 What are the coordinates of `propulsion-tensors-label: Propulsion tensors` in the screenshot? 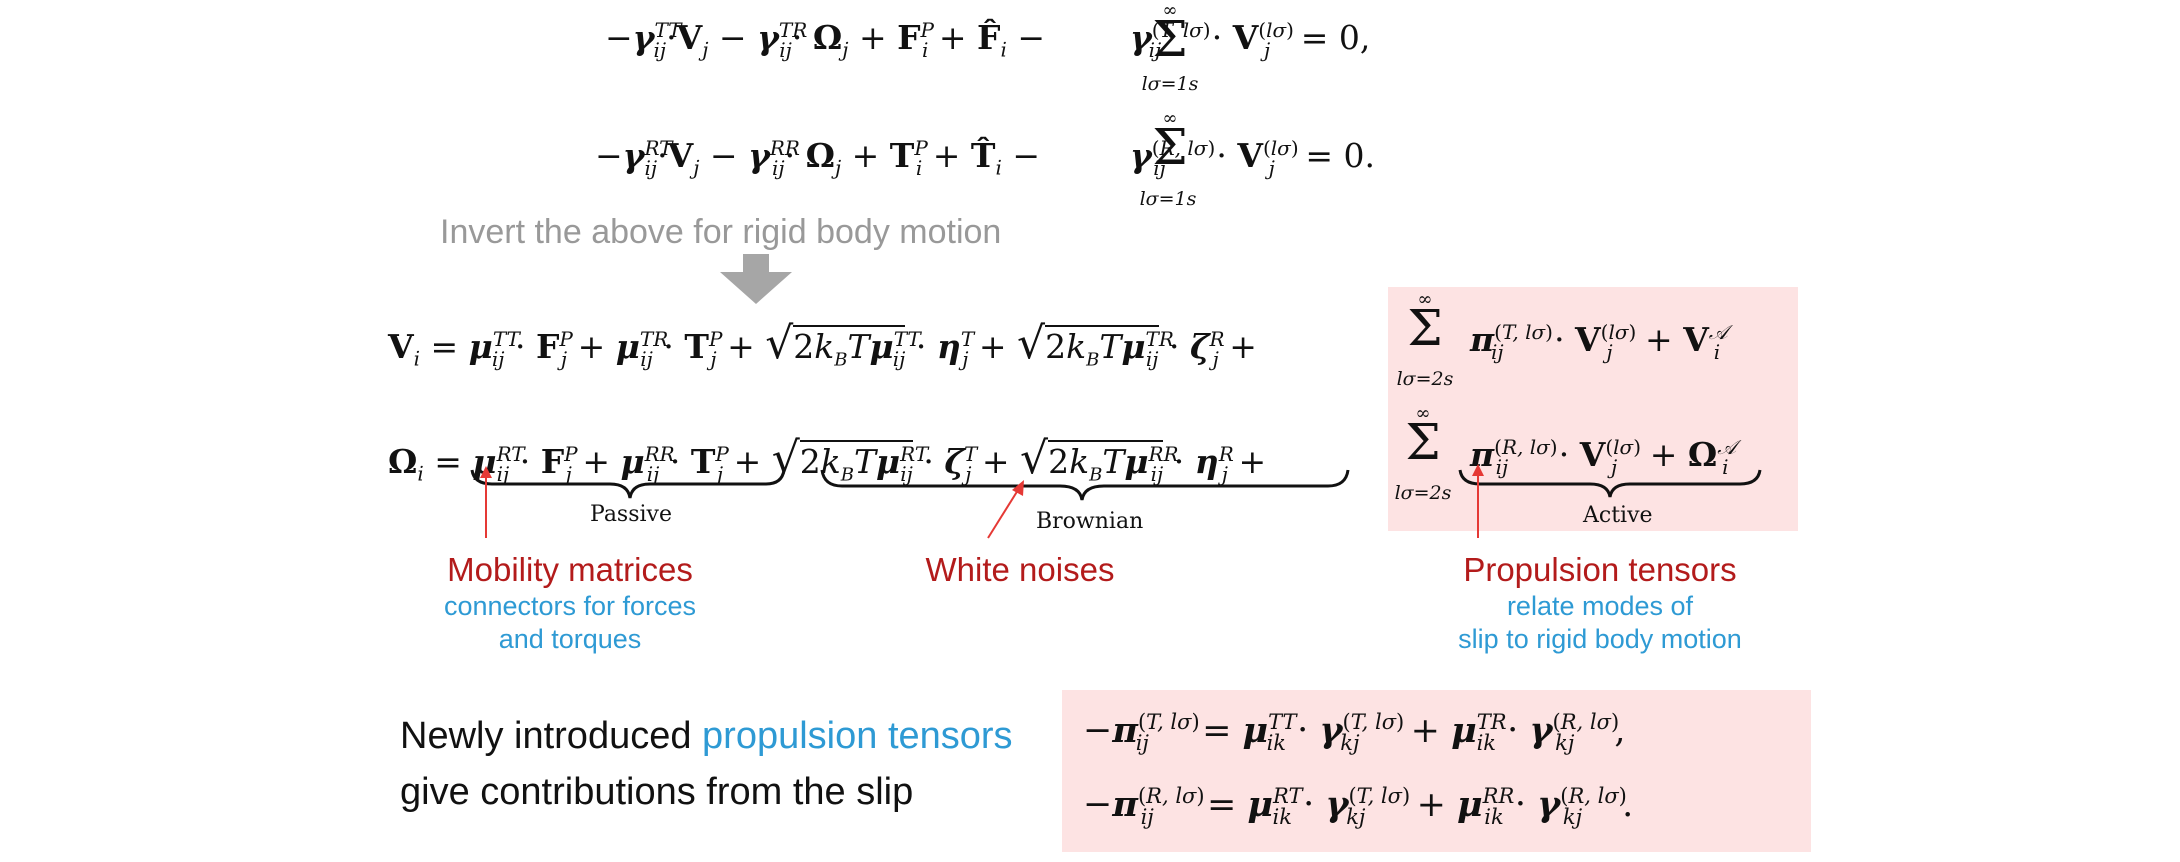 It's located at (1600, 569).